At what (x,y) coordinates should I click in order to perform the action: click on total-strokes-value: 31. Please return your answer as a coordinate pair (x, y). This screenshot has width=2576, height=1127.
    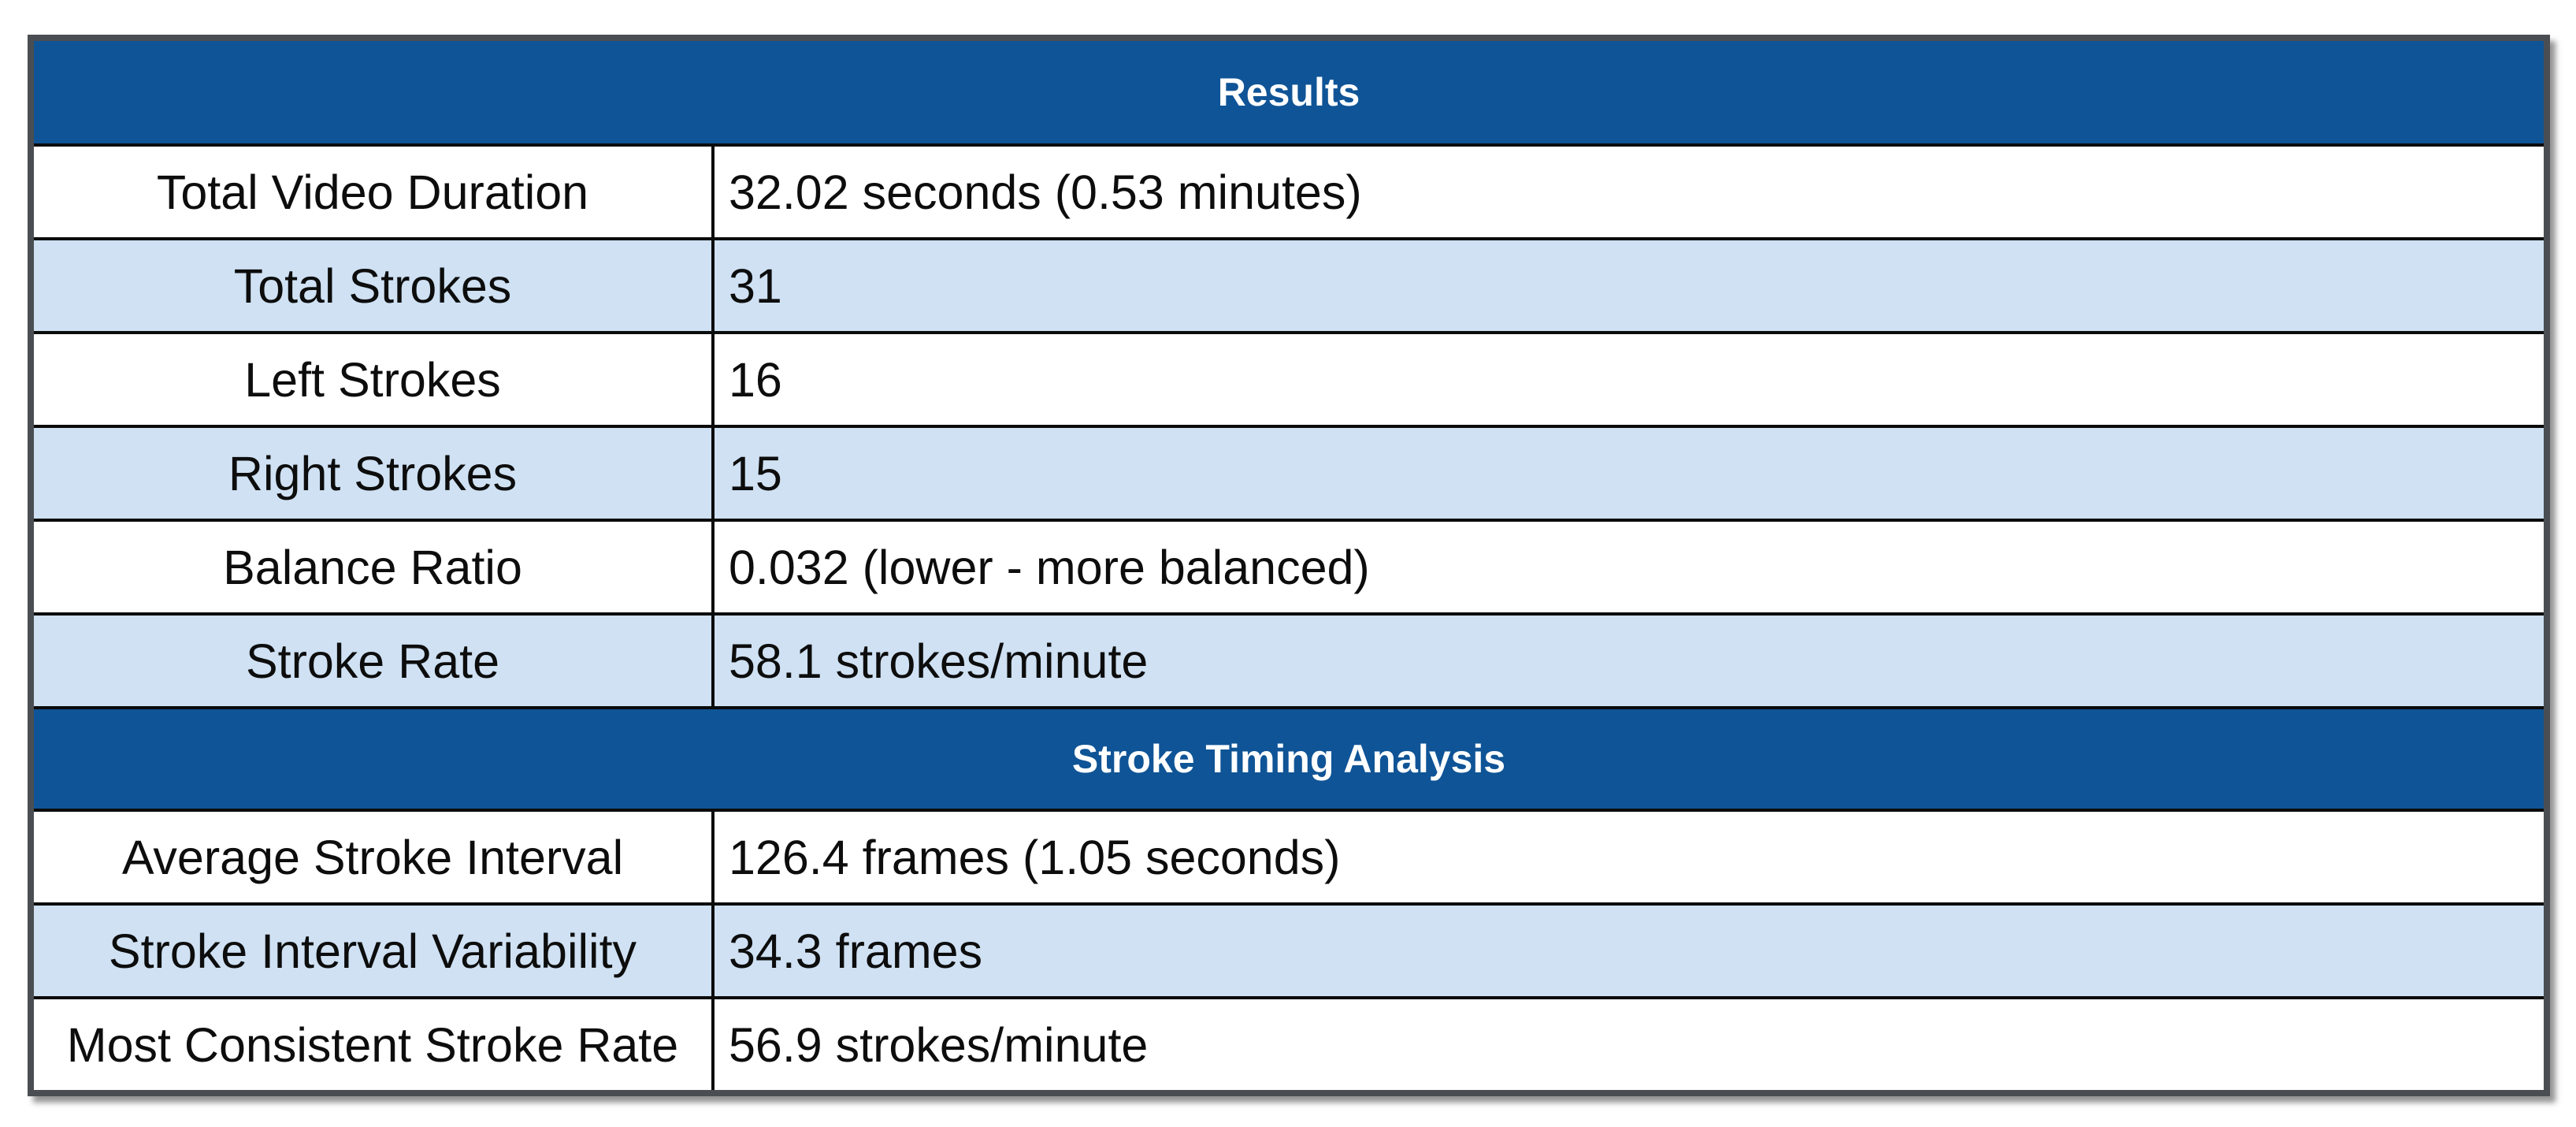
    Looking at the image, I should click on (755, 286).